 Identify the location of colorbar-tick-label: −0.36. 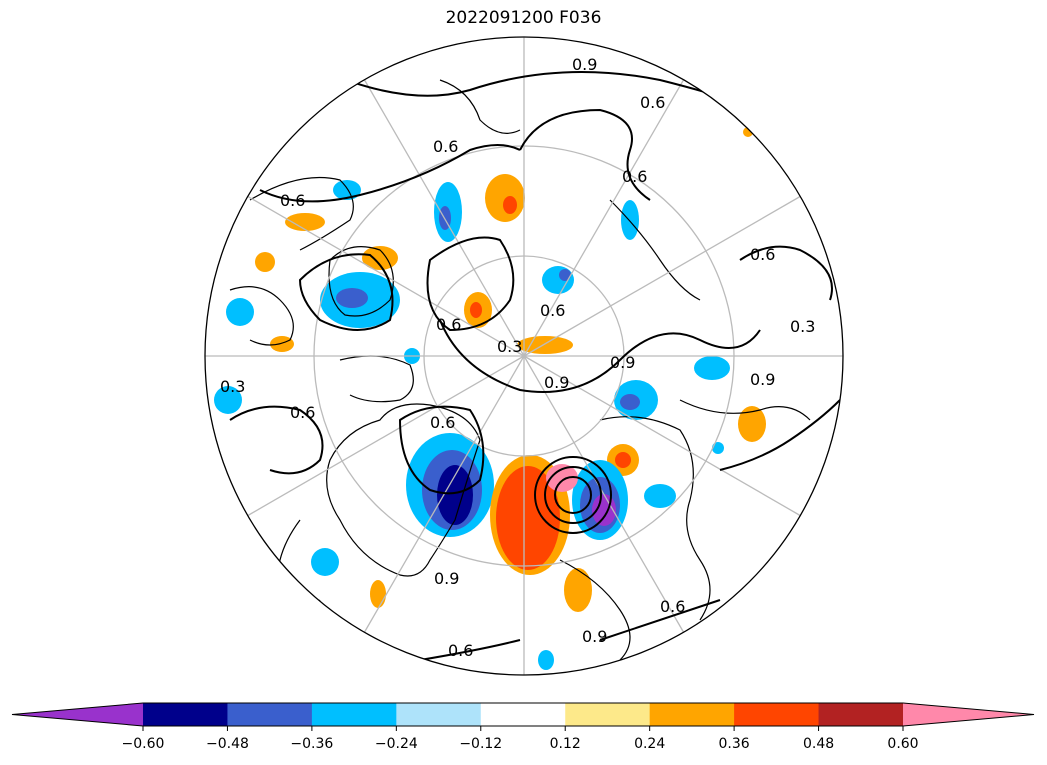
(311, 744).